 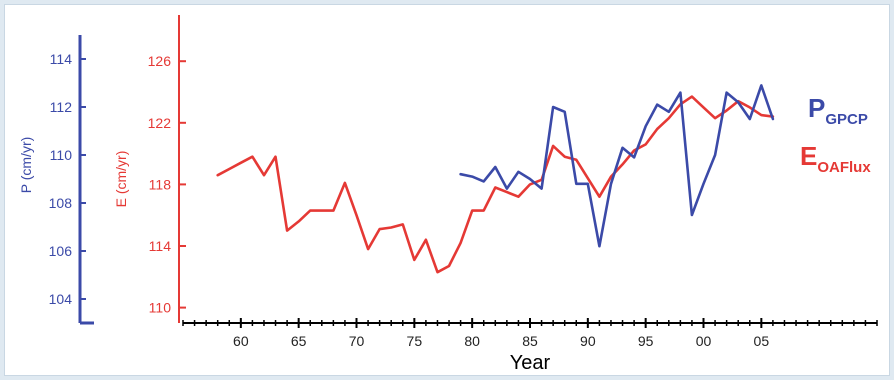 I want to click on x-axis-tick-label: 65, so click(x=299, y=341).